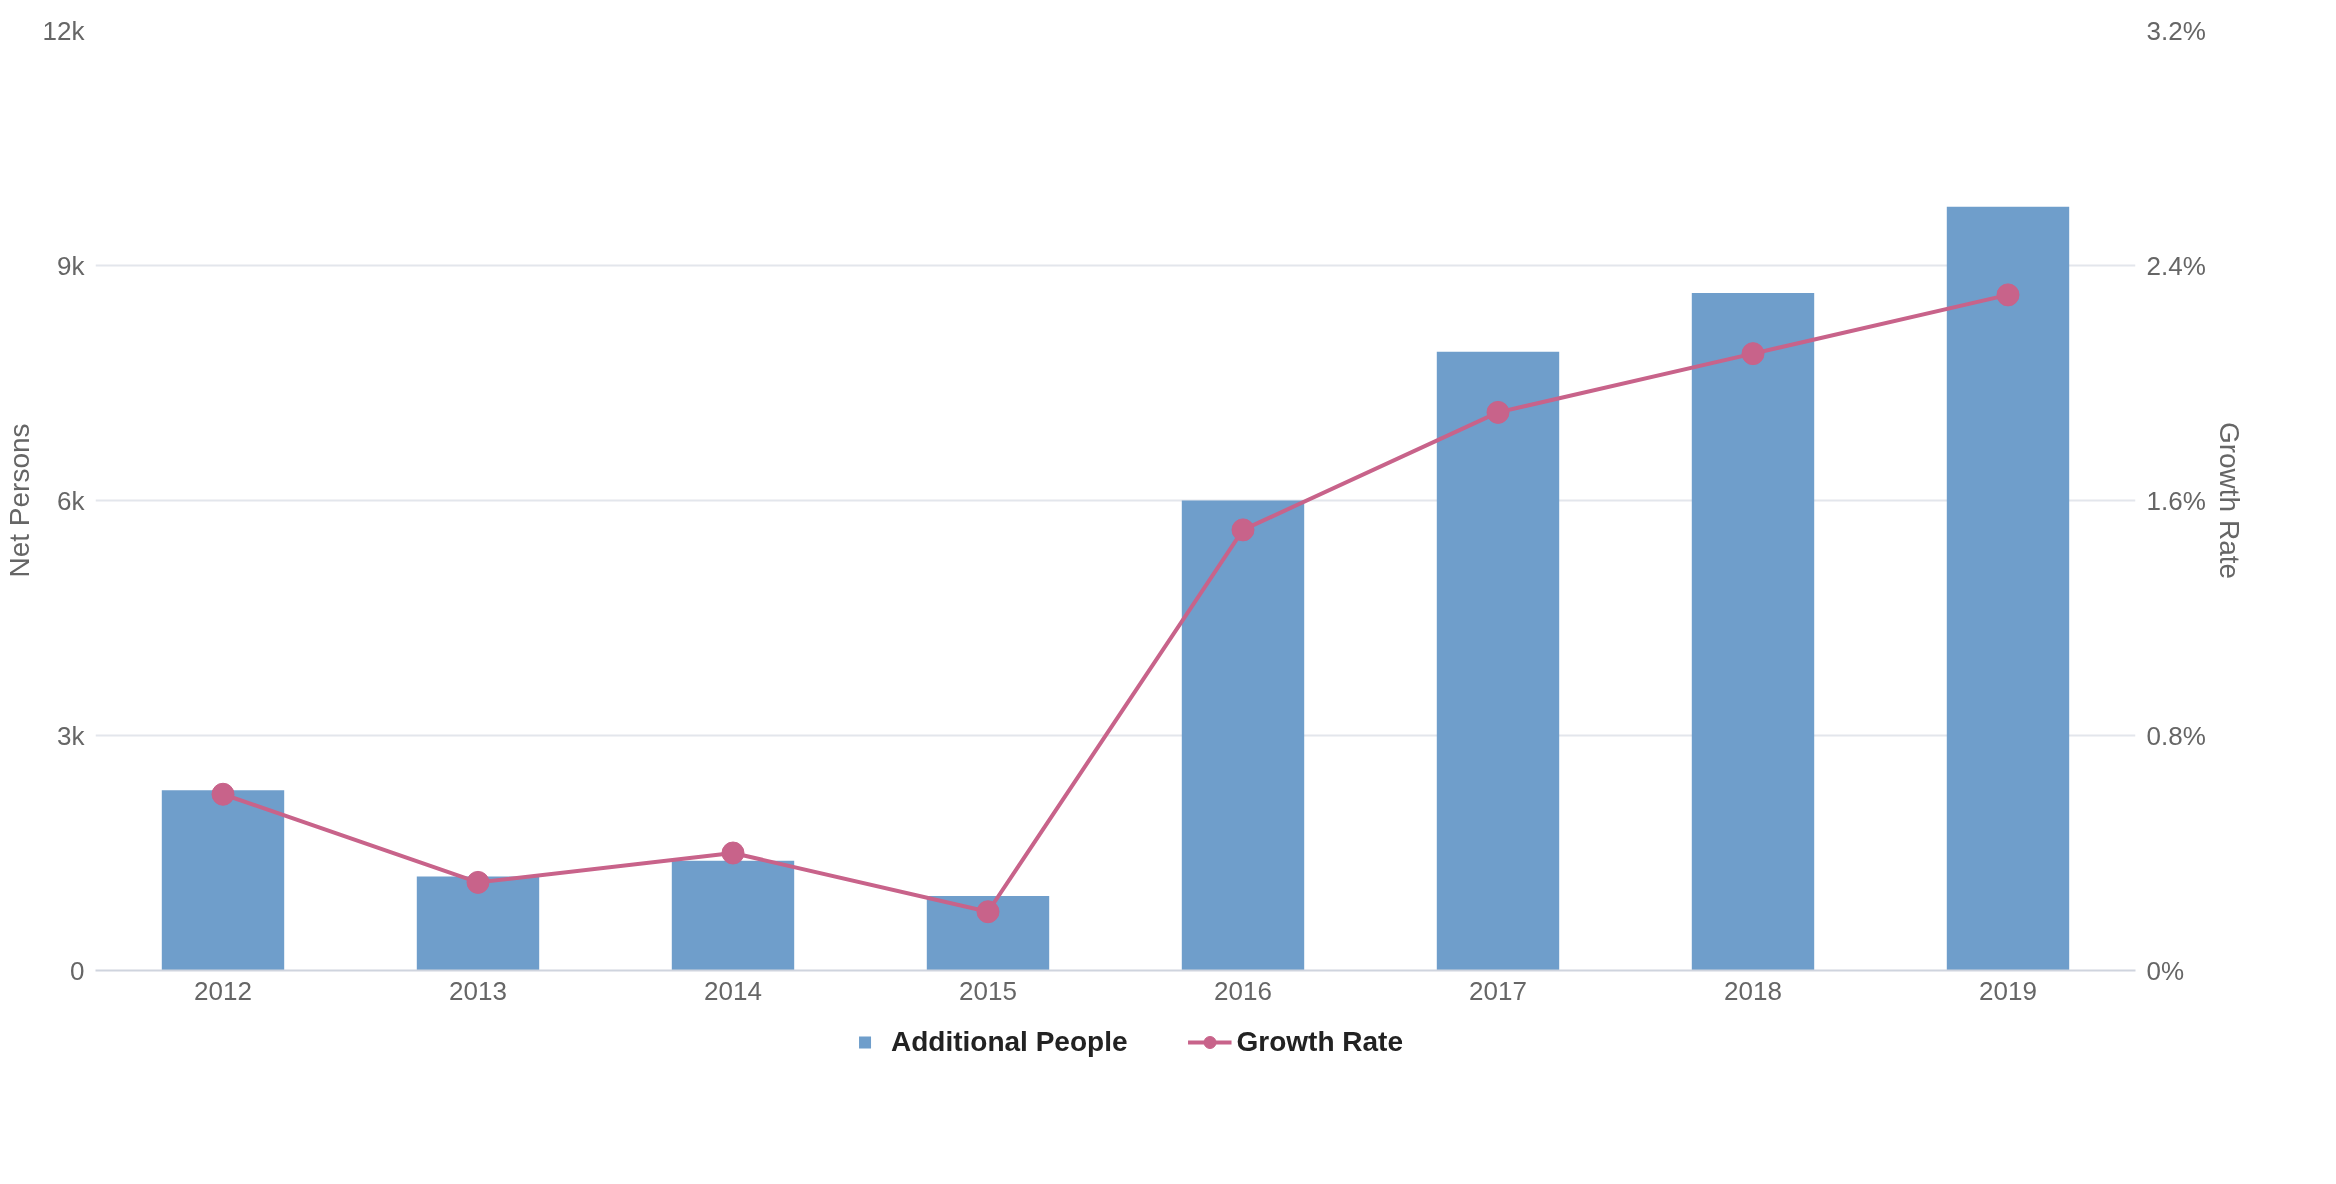 This screenshot has width=2336, height=1184. Describe the element at coordinates (2165, 970) in the screenshot. I see `y2-tick-label: 0%` at that location.